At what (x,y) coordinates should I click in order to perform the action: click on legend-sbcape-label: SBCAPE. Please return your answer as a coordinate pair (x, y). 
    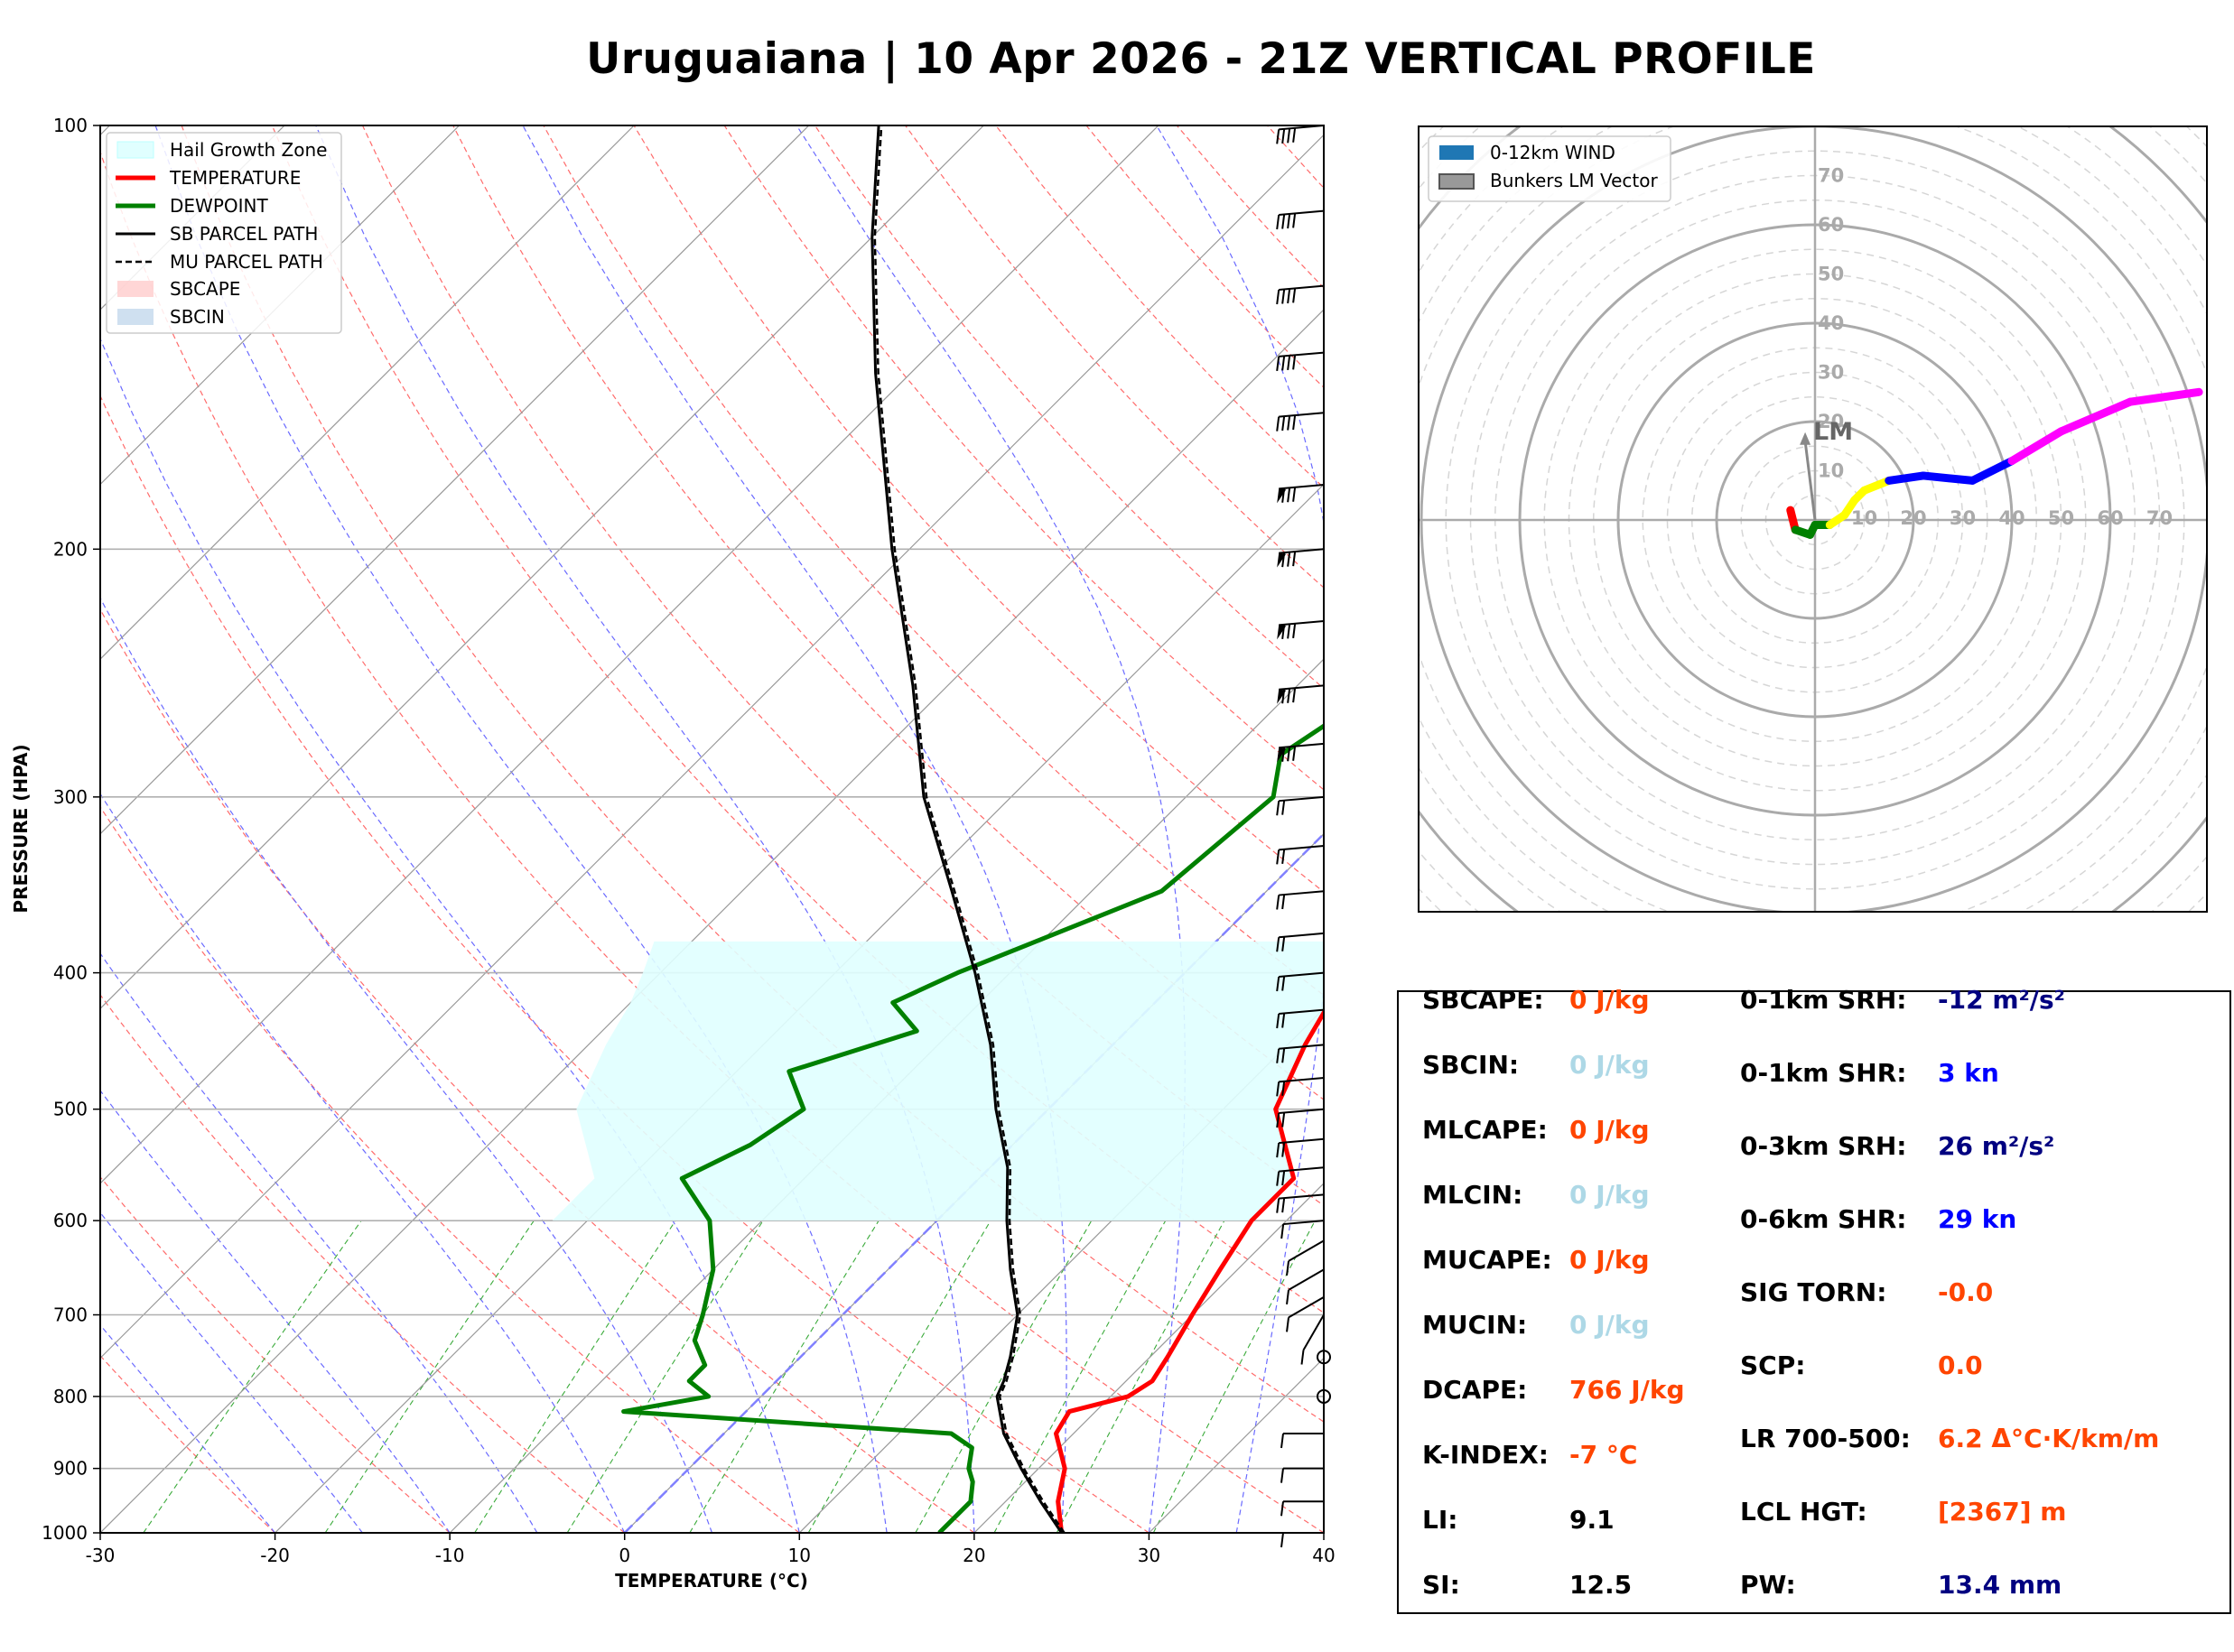
    Looking at the image, I should click on (205, 289).